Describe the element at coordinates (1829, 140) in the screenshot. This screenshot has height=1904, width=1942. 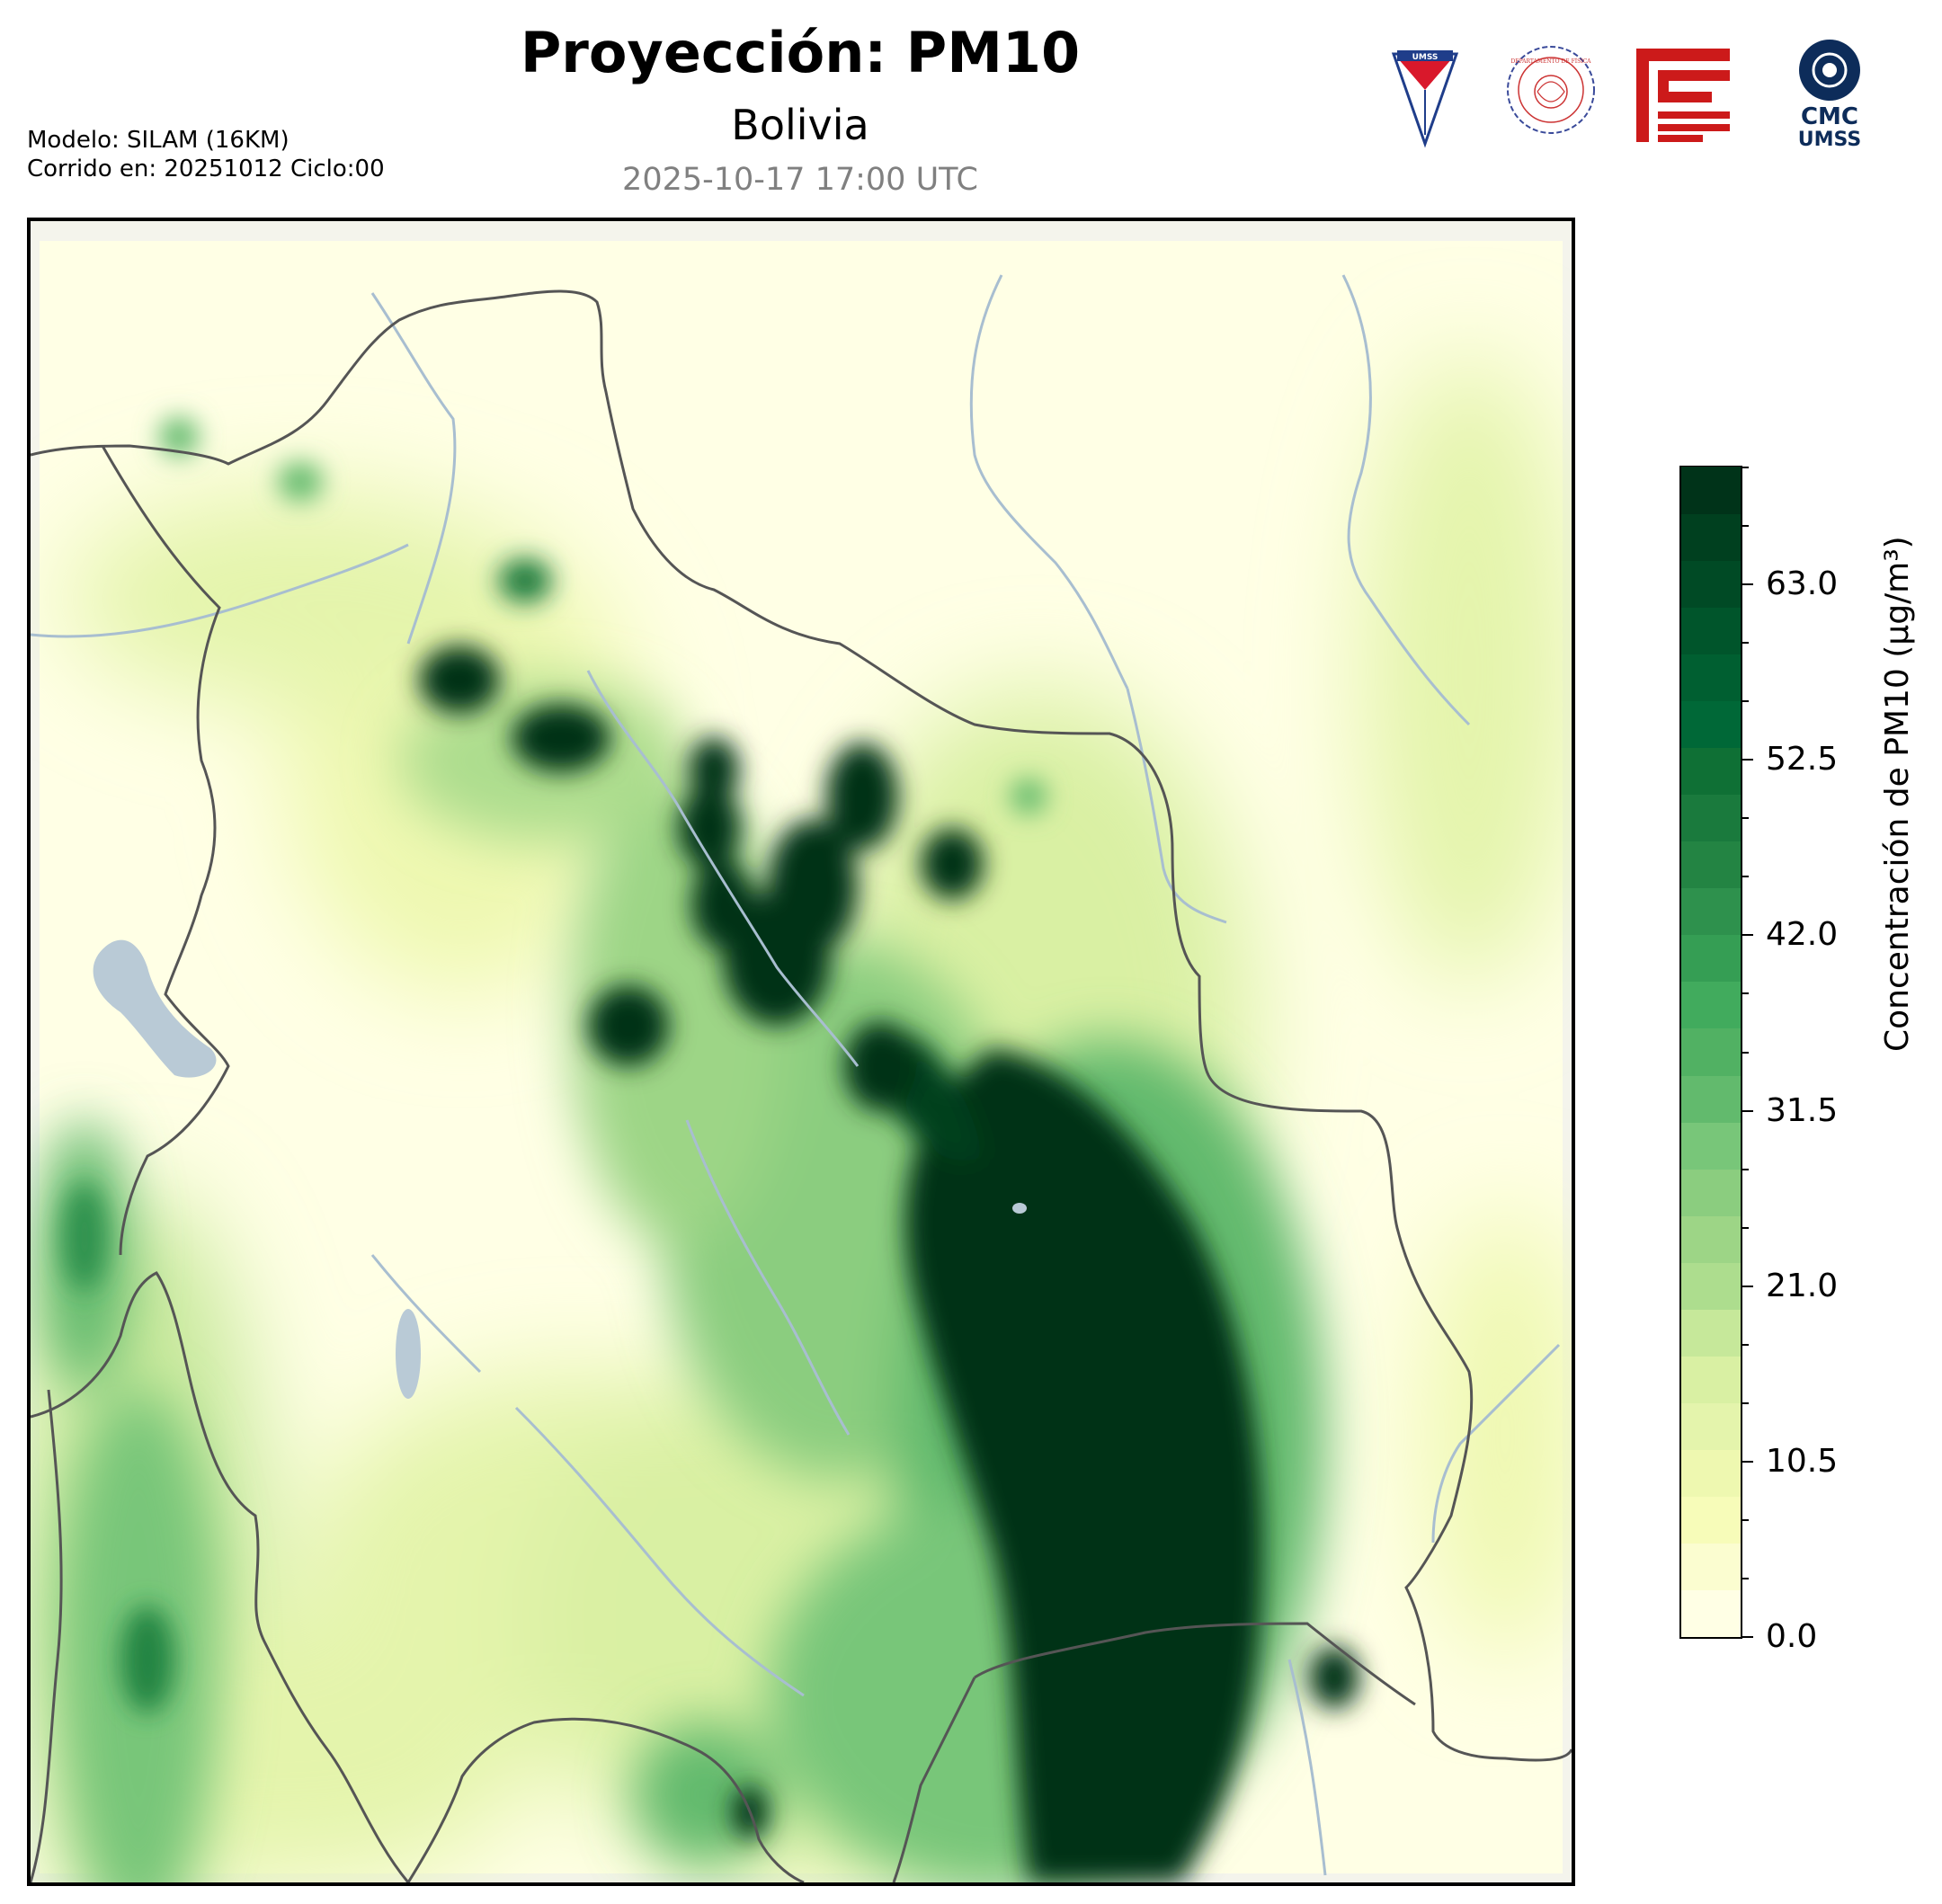
I see `cmc-logo-line2: UMSS` at that location.